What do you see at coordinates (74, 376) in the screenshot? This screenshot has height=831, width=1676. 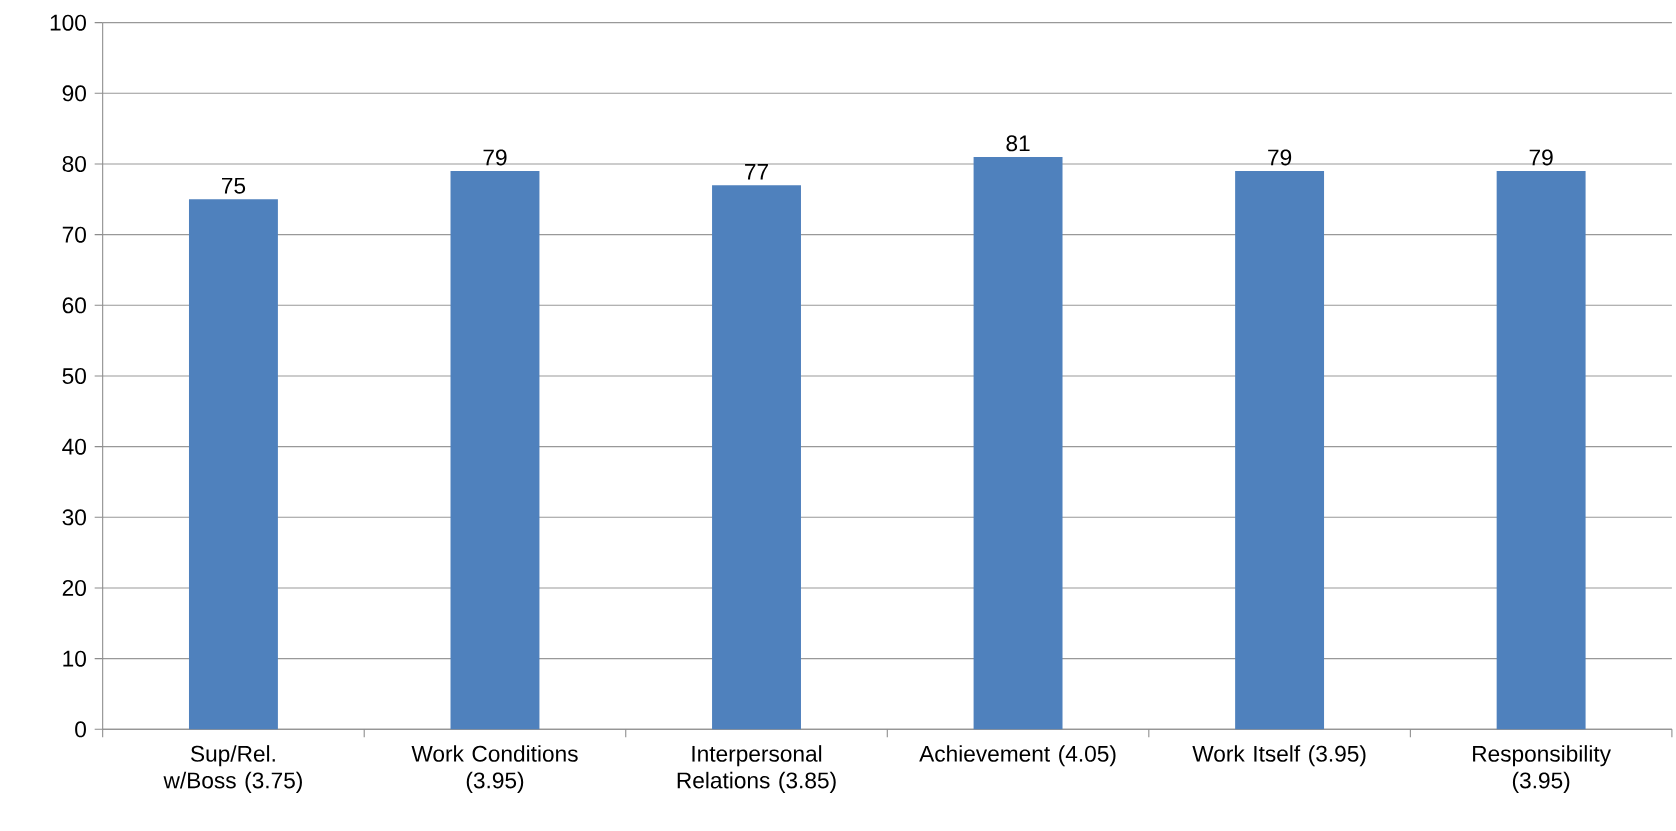 I see `y-tick-label: 50` at bounding box center [74, 376].